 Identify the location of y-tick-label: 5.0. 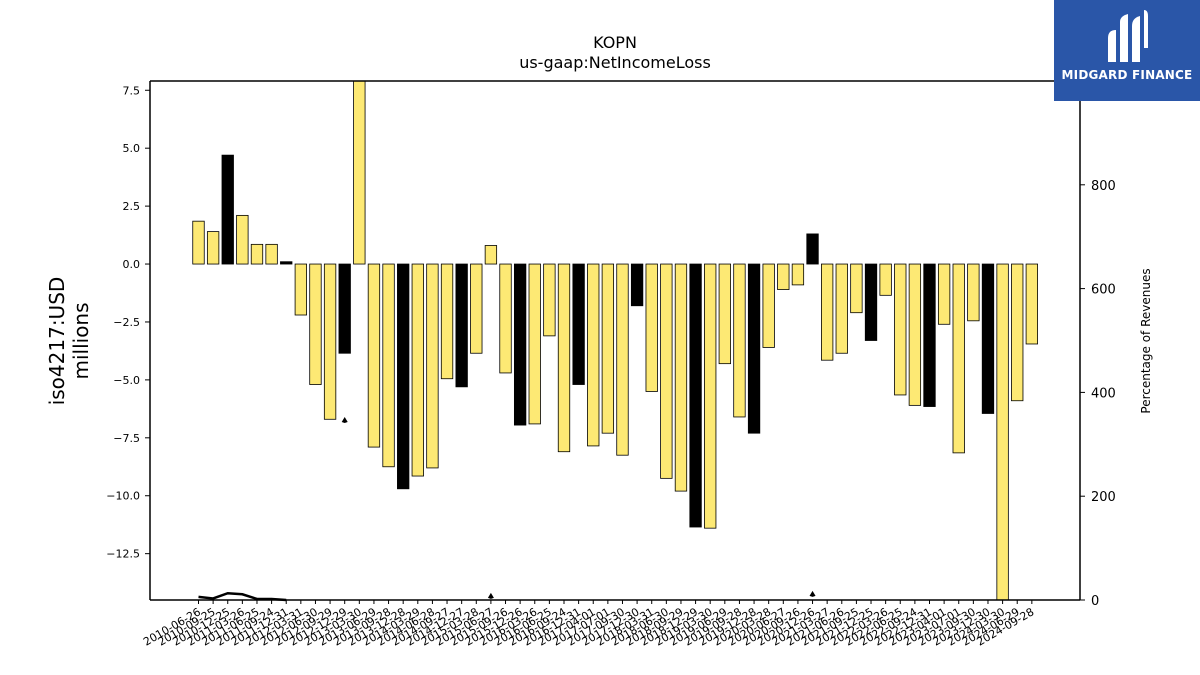
(132, 148).